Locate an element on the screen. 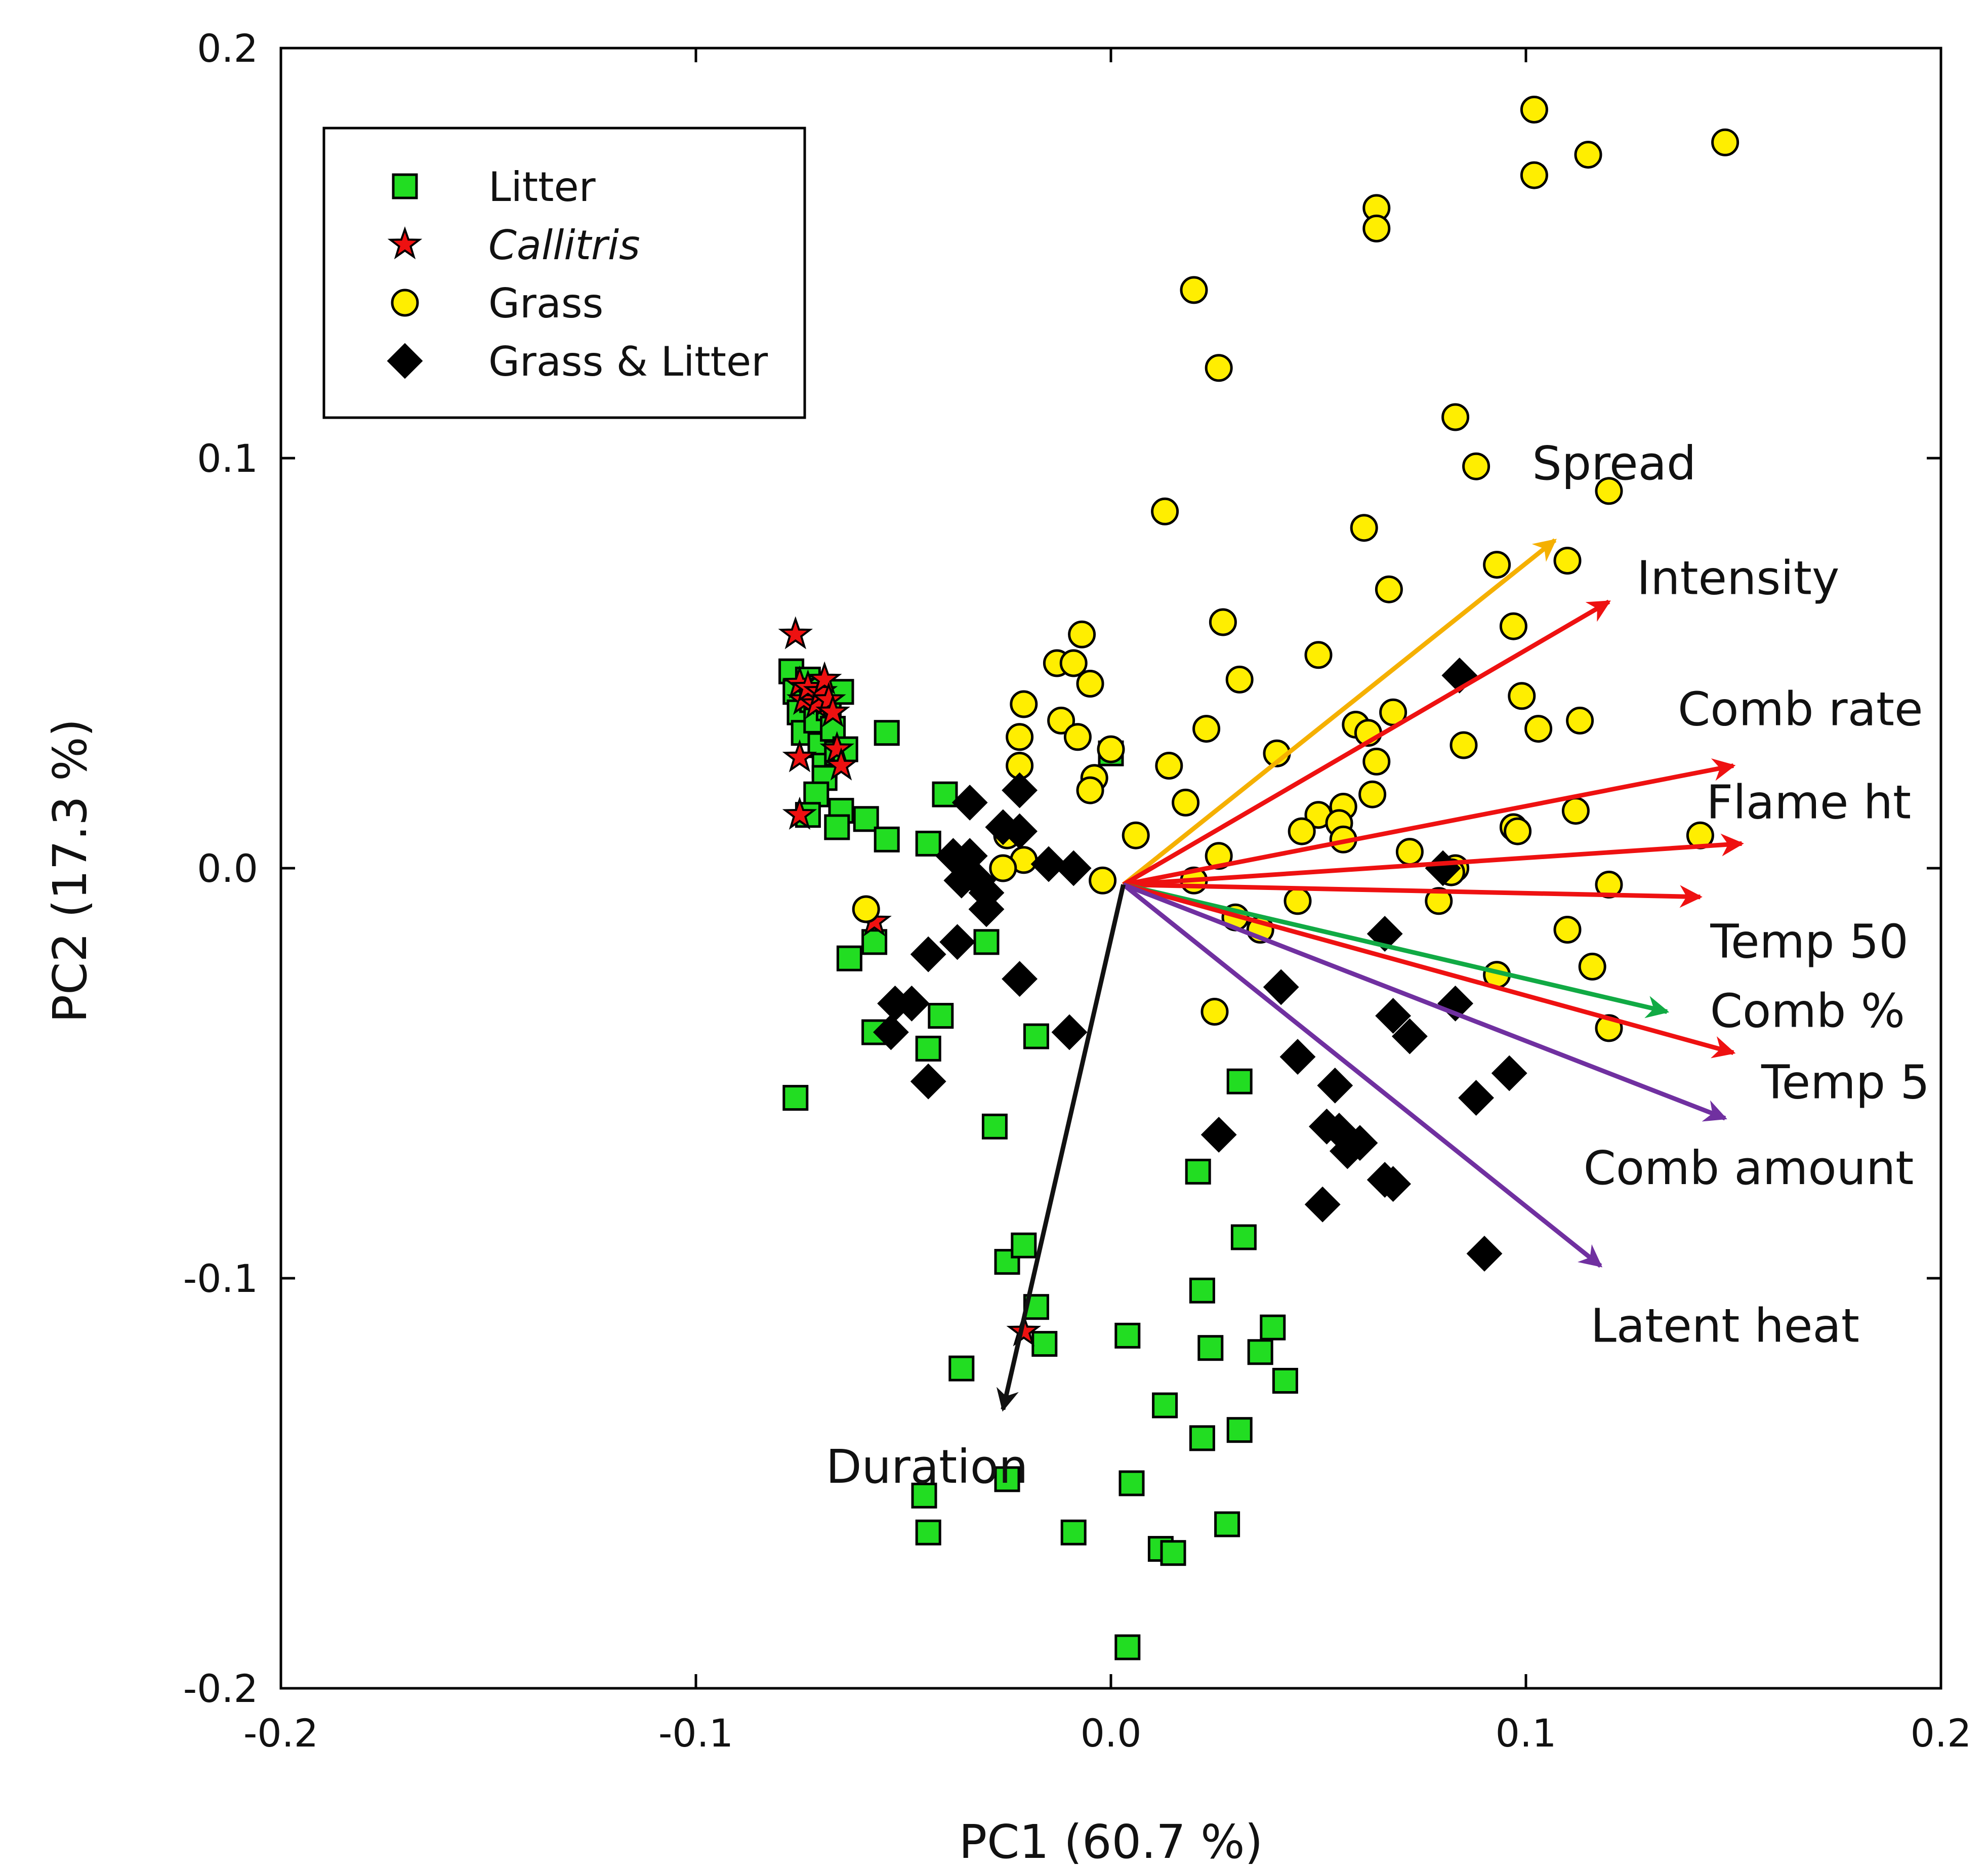 The height and width of the screenshot is (1867, 1988). vector-comb-amount is located at coordinates (1424, 1002).